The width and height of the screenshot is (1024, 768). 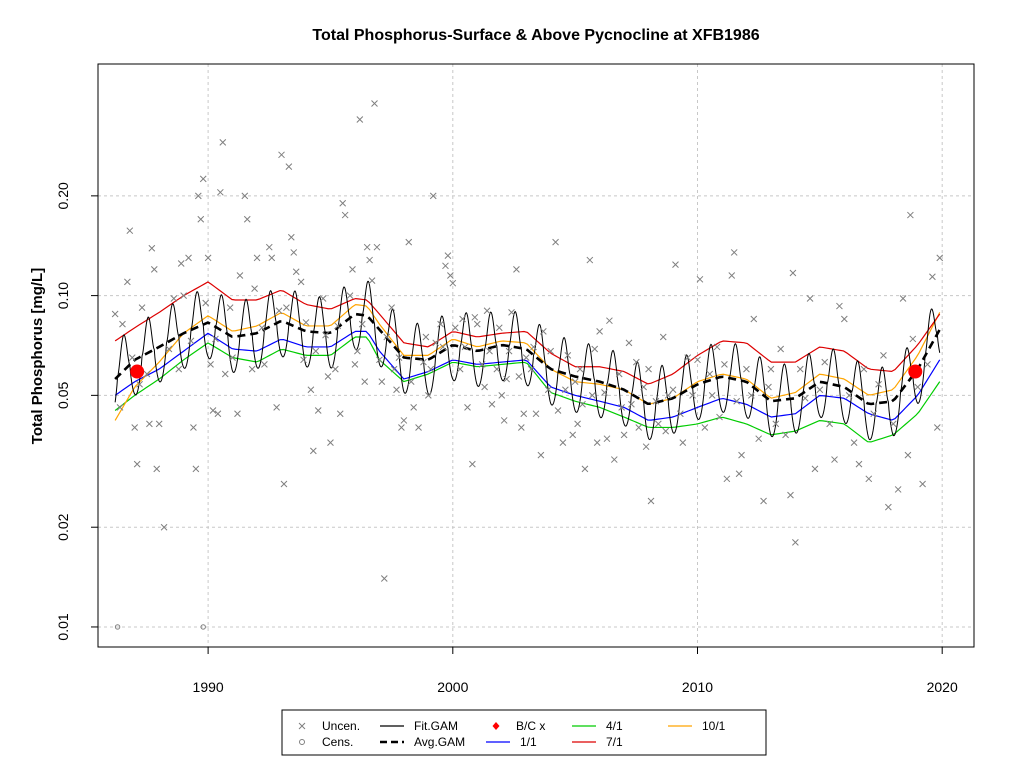 What do you see at coordinates (63, 526) in the screenshot?
I see `y-tick-label: 0.02` at bounding box center [63, 526].